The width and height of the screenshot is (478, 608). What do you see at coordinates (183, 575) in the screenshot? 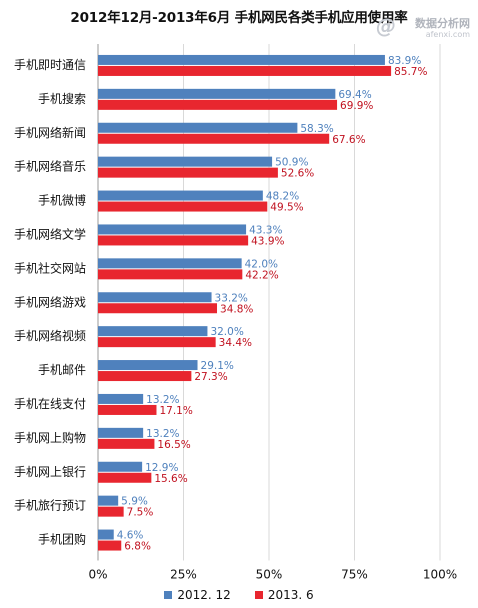
I see `x-tick-label: 25%` at bounding box center [183, 575].